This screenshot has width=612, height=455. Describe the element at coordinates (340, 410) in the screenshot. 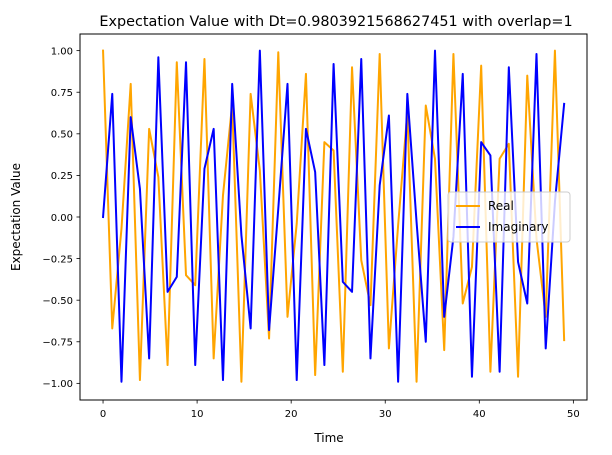

I see `x-axis: 0 10 20 30 40 50` at that location.